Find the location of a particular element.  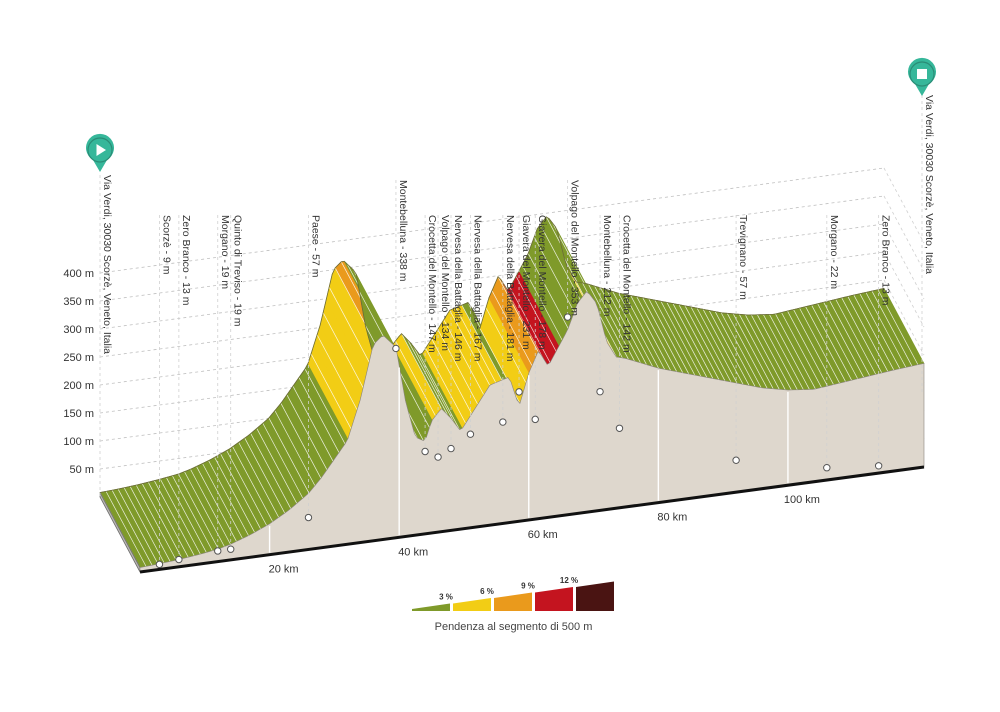

x-tick-label: 40 km is located at coordinates (413, 552).